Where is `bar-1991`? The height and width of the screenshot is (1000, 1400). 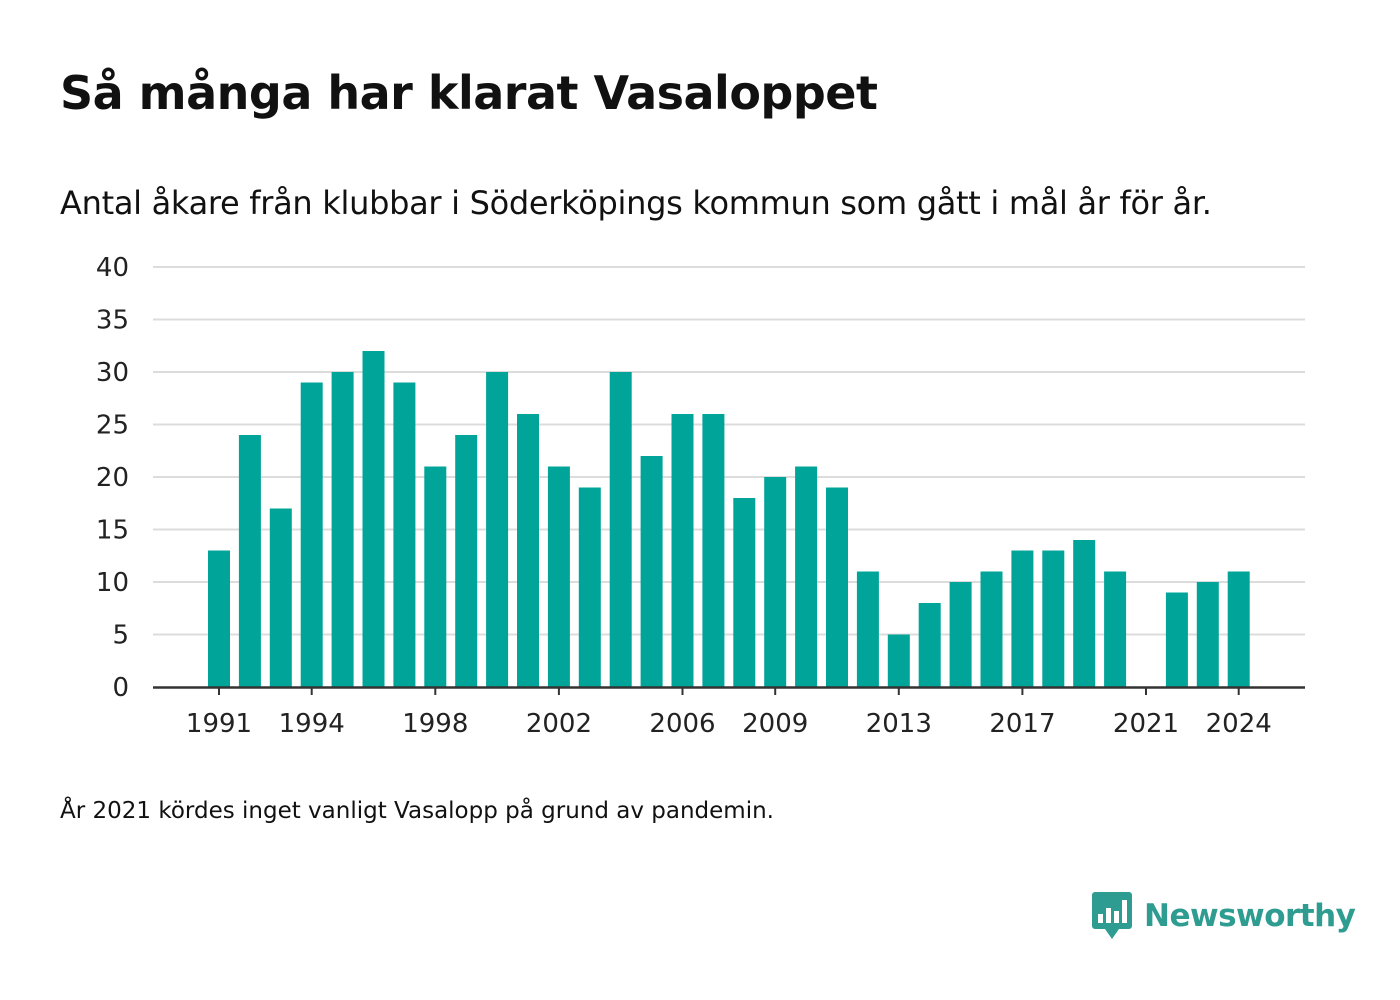 bar-1991 is located at coordinates (219, 618).